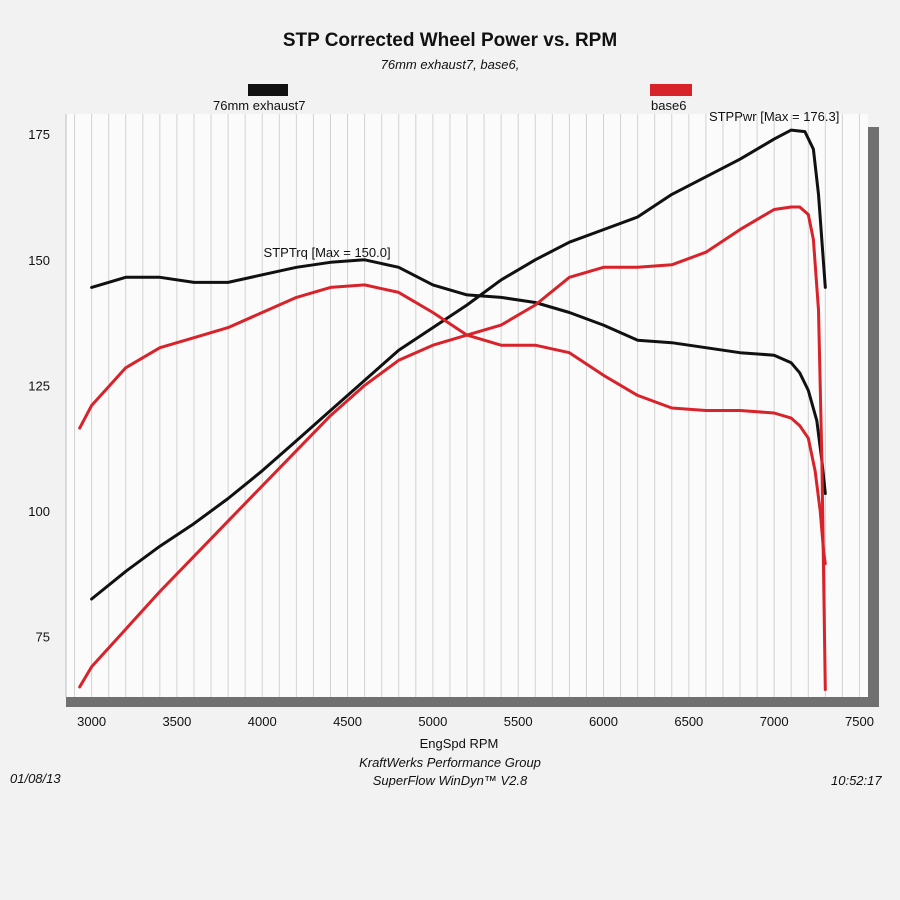  Describe the element at coordinates (39, 511) in the screenshot. I see `y-tick-label: 100` at that location.